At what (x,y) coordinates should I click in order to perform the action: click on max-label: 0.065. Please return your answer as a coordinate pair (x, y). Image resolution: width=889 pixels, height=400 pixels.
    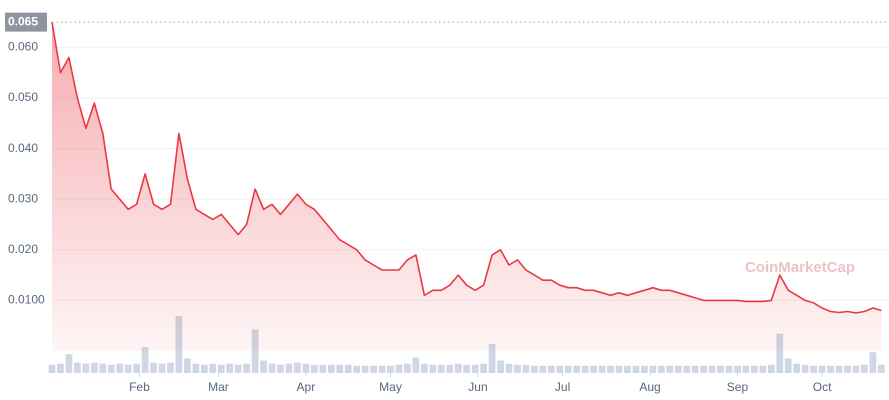
    Looking at the image, I should click on (23, 21).